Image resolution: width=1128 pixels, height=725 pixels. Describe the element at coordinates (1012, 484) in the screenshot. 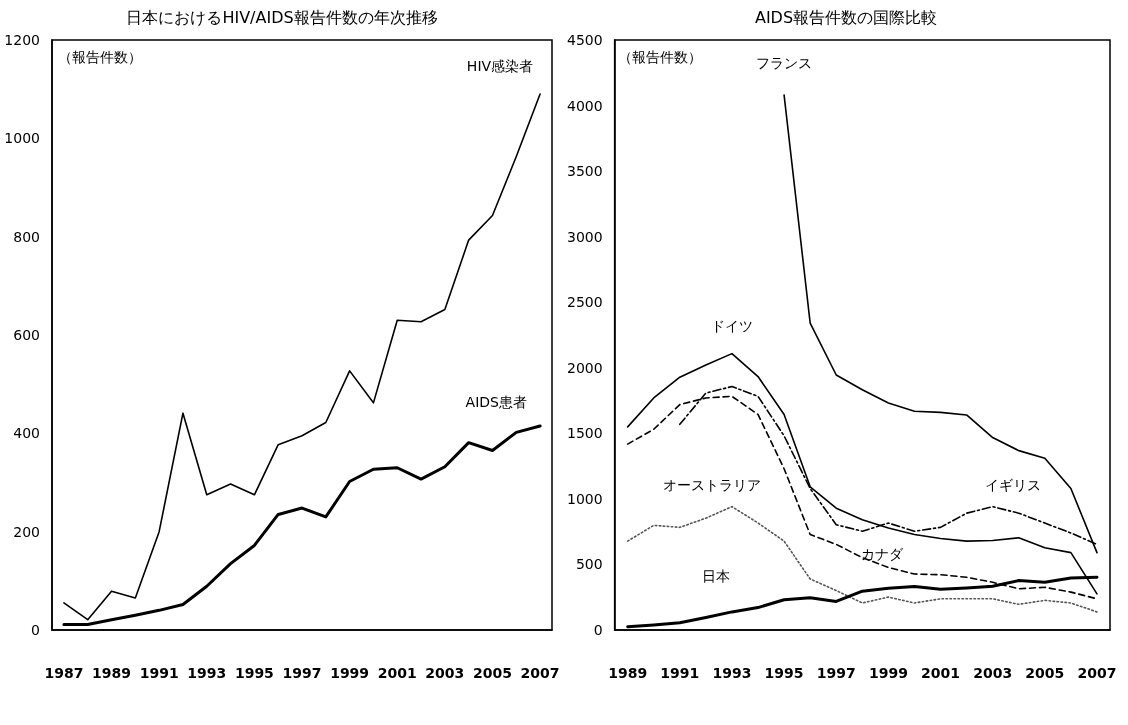

I see `series-label: イギリス` at that location.